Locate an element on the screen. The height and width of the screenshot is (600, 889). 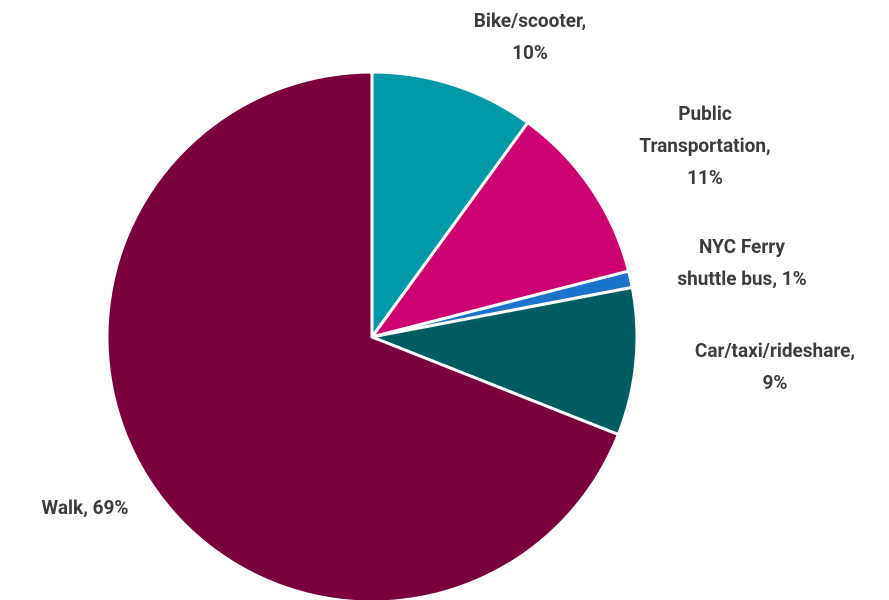
label-line: 9% is located at coordinates (775, 382).